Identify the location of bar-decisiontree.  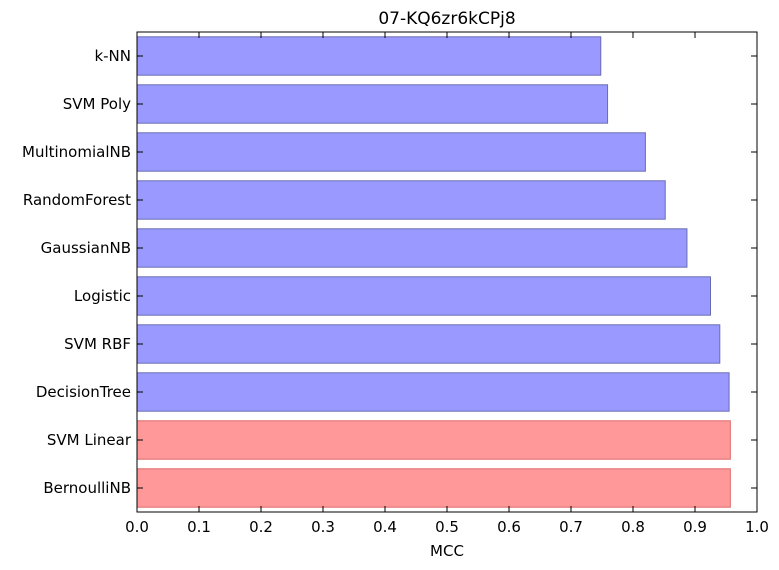
(433, 392).